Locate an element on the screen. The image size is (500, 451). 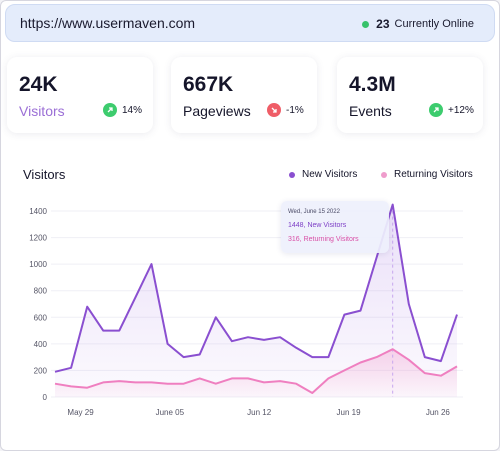
x-tick-label: June 05 is located at coordinates (170, 412).